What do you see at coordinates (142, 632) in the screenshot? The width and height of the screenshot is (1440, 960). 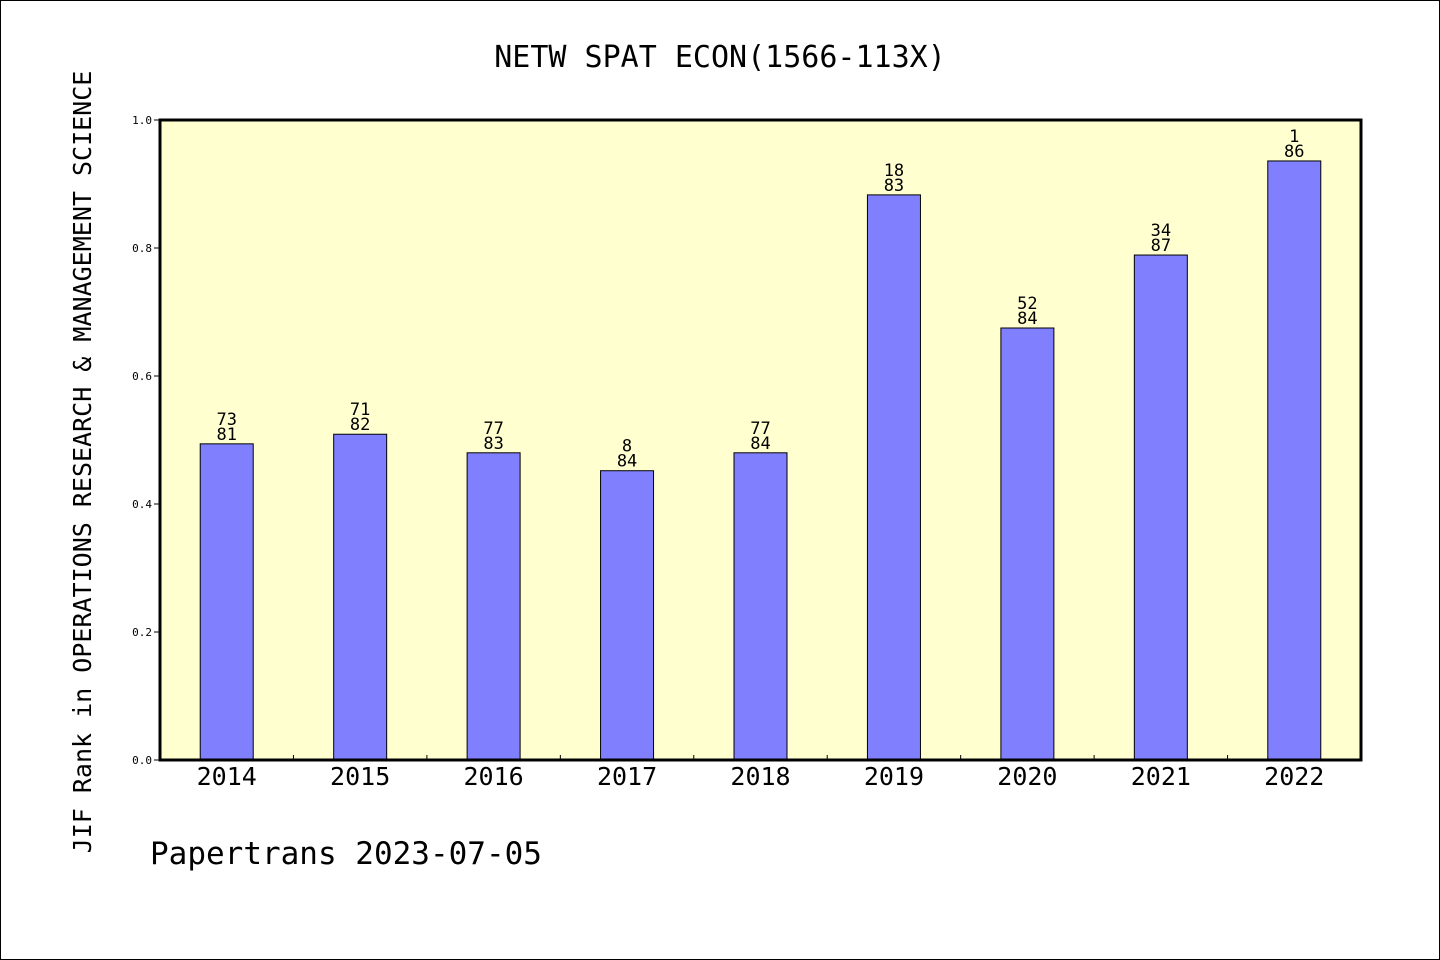 I see `y-tick-label: 0.2` at bounding box center [142, 632].